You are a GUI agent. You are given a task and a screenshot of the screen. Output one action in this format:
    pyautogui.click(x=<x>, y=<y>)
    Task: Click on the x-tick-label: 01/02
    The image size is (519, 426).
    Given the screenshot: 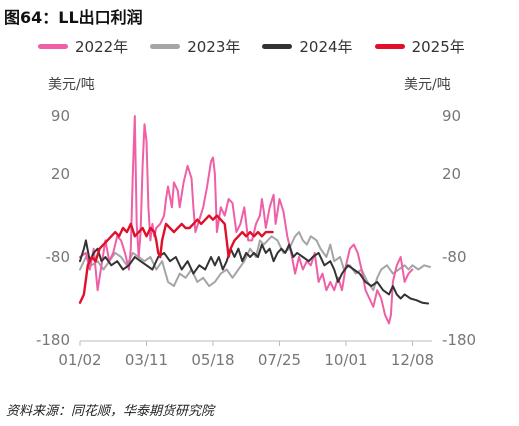 What is the action you would take?
    pyautogui.click(x=79, y=360)
    